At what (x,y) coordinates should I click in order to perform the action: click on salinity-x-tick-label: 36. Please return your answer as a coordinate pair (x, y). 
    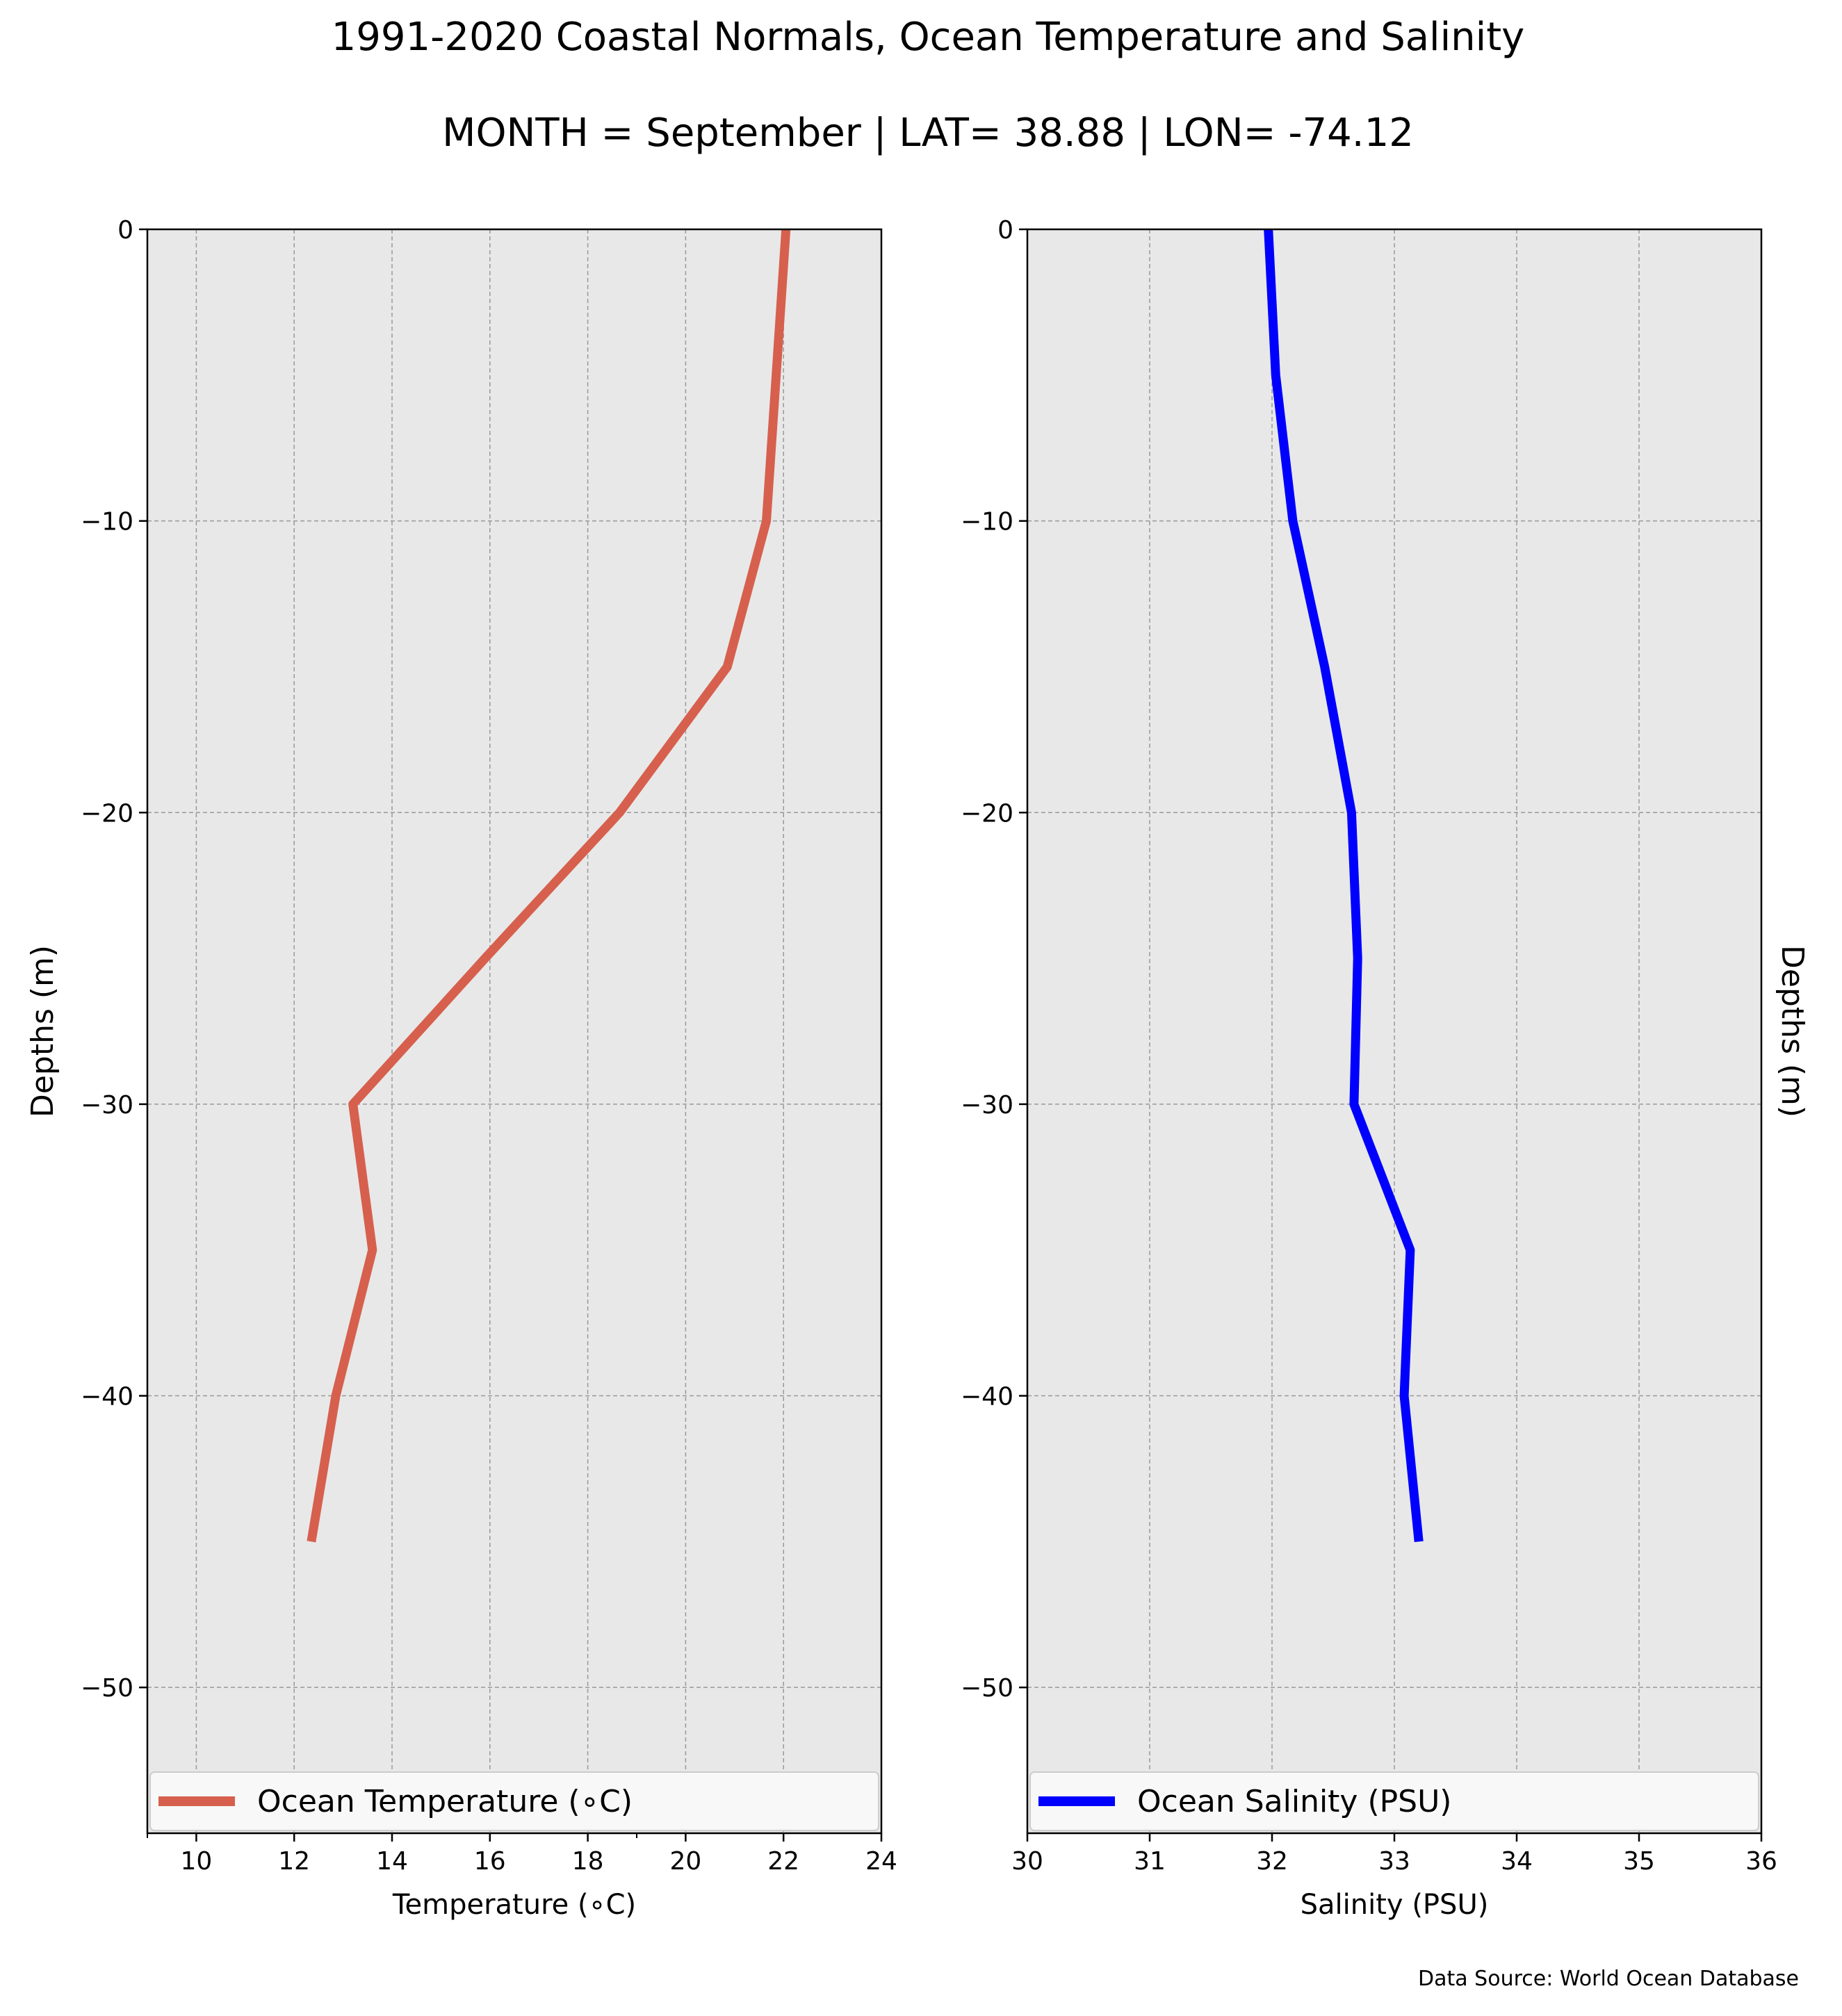
    Looking at the image, I should click on (1761, 1862).